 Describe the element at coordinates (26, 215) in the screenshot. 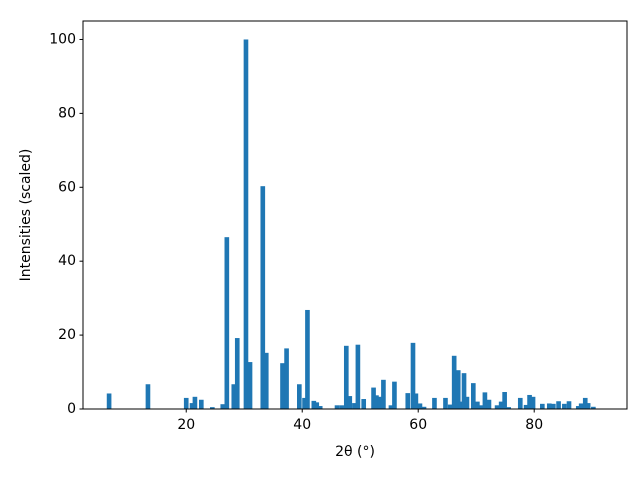

I see `y-axis-label: Intensities (scaled)` at that location.